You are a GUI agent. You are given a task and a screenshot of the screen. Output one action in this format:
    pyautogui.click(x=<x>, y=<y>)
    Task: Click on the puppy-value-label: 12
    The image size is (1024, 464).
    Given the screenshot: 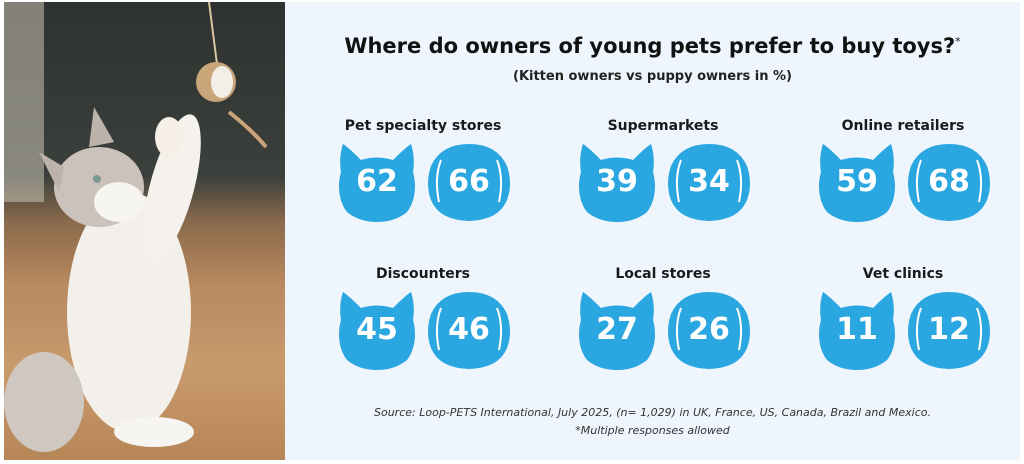 What is the action you would take?
    pyautogui.click(x=949, y=329)
    